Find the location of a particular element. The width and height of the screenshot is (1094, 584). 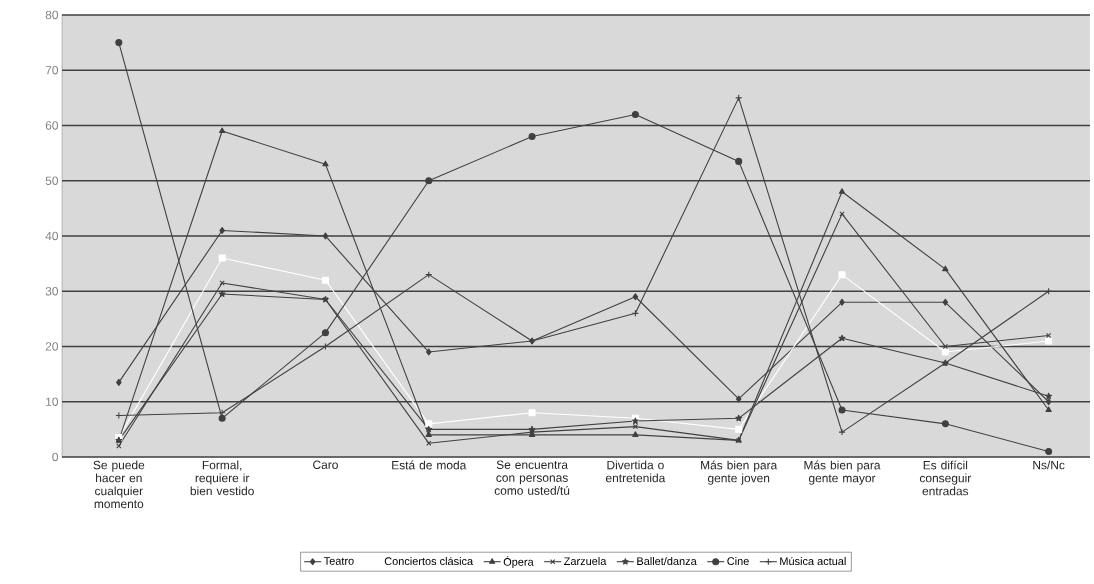

y-tick-label: 10 is located at coordinates (52, 401).